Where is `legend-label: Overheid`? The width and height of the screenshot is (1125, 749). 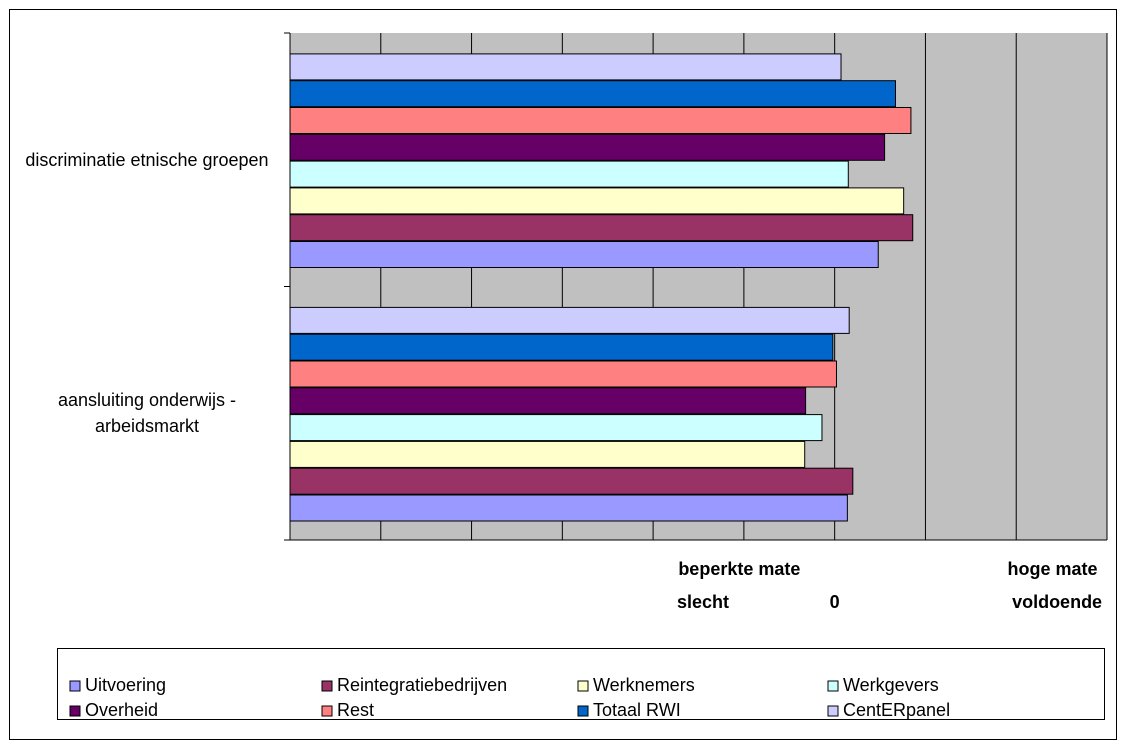 legend-label: Overheid is located at coordinates (121, 710).